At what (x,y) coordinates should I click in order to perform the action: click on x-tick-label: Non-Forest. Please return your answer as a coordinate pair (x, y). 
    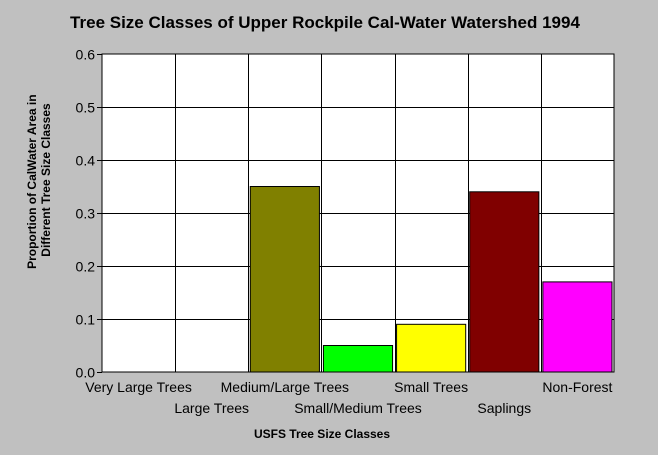
    Looking at the image, I should click on (577, 387).